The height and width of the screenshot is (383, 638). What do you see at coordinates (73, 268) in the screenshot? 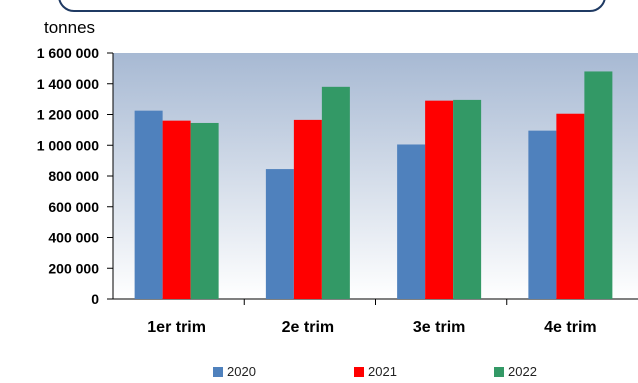
I see `y-tick-label: 200 000` at bounding box center [73, 268].